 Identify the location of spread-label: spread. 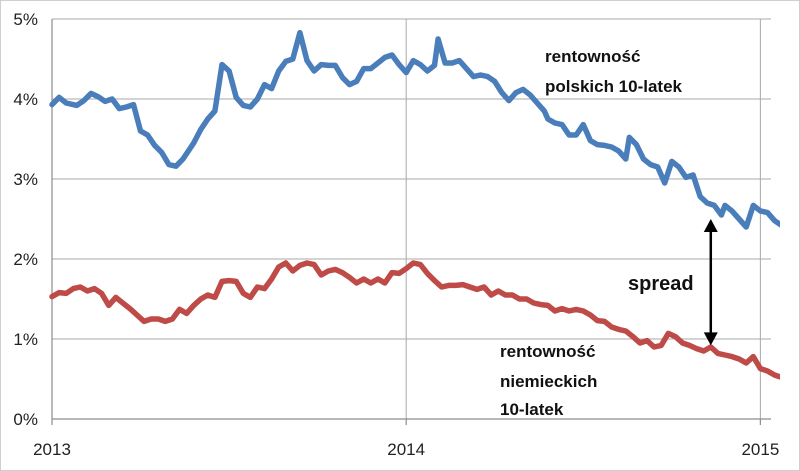
(661, 284).